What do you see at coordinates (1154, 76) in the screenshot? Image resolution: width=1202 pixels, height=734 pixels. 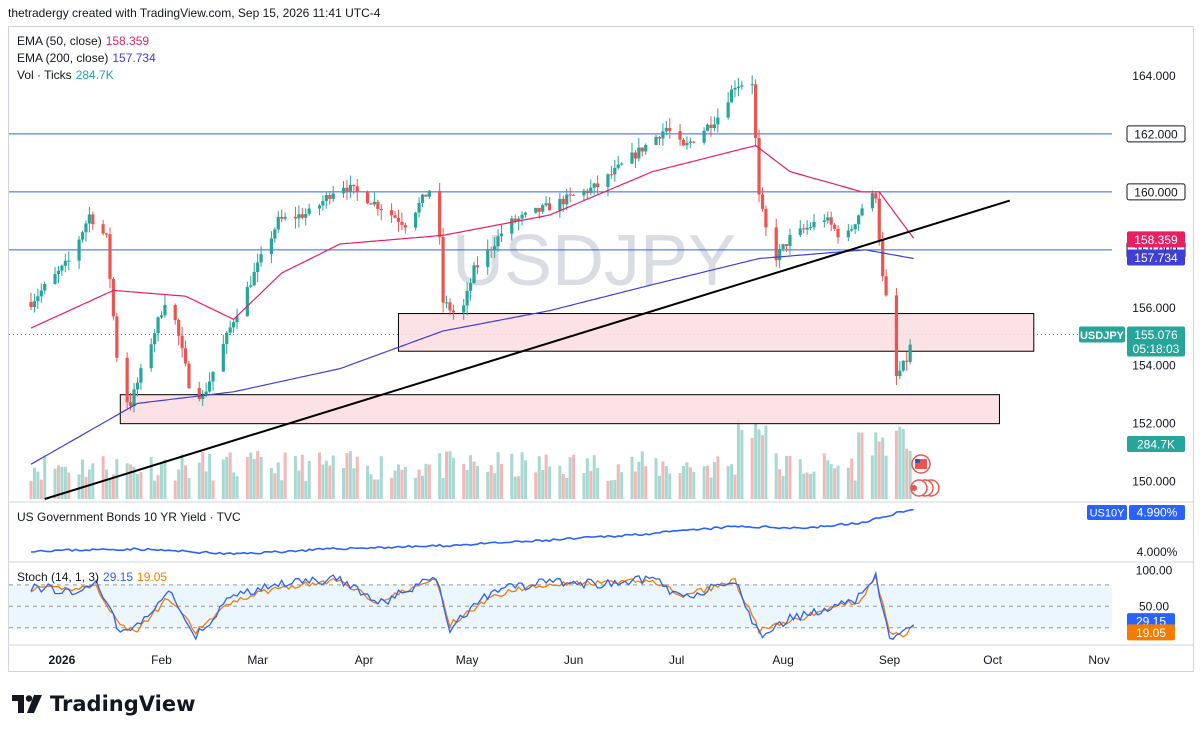 I see `price-tick-164.000: 164.000` at bounding box center [1154, 76].